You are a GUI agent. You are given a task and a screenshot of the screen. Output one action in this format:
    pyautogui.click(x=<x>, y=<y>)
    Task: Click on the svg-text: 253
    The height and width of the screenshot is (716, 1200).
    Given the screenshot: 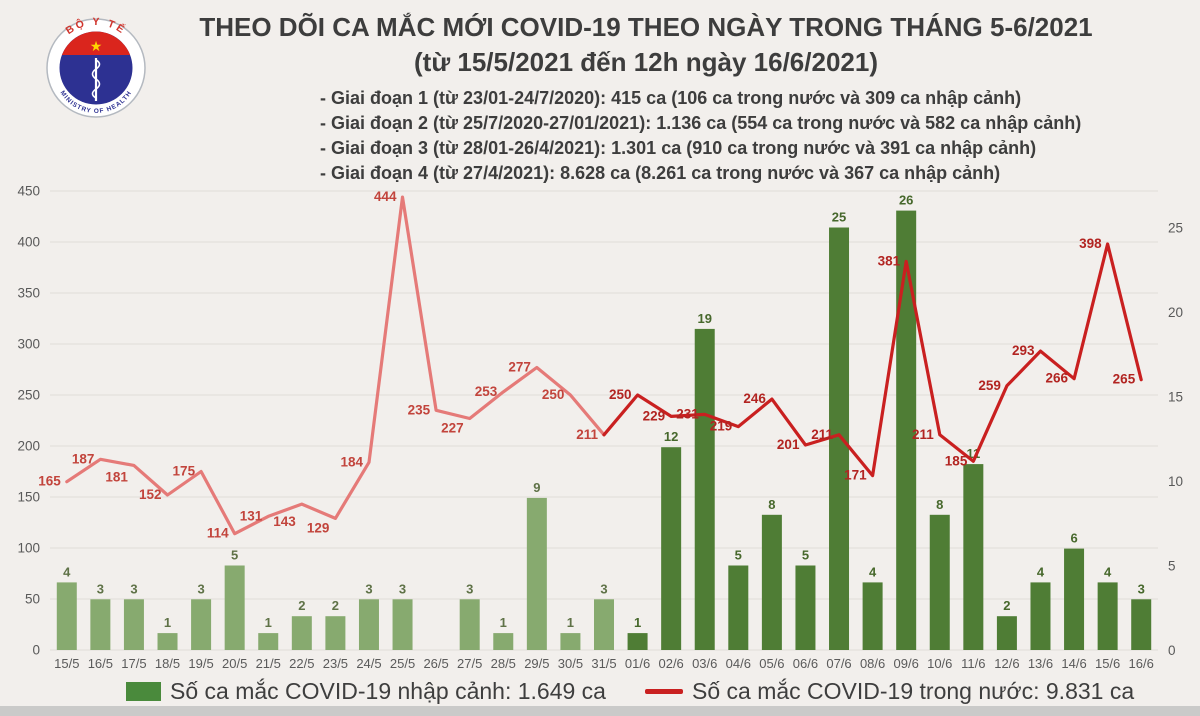 What is the action you would take?
    pyautogui.click(x=486, y=391)
    